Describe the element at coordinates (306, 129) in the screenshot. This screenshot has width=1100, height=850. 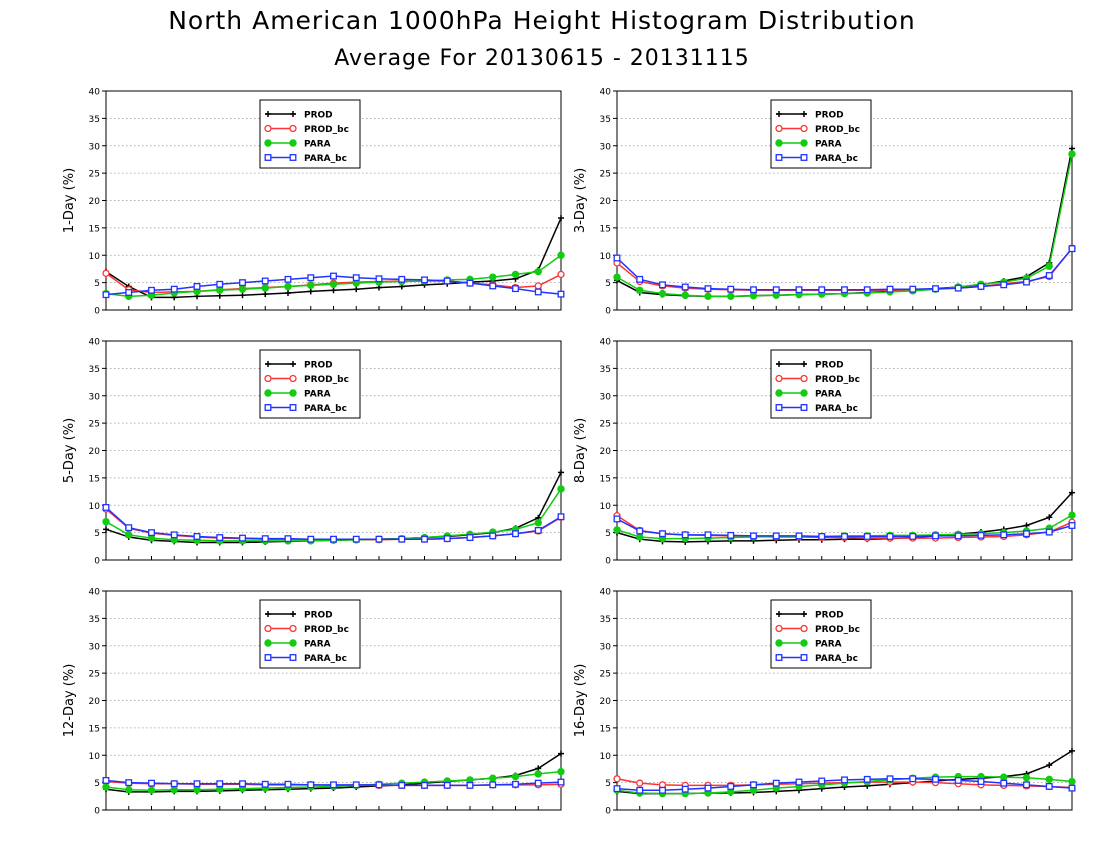
I see `legend-item: PROD_bc` at that location.